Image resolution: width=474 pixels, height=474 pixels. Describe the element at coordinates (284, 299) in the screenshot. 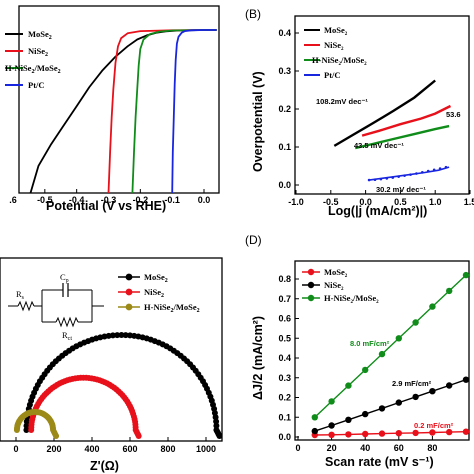

I see `d-ytick-label: 0.7` at that location.